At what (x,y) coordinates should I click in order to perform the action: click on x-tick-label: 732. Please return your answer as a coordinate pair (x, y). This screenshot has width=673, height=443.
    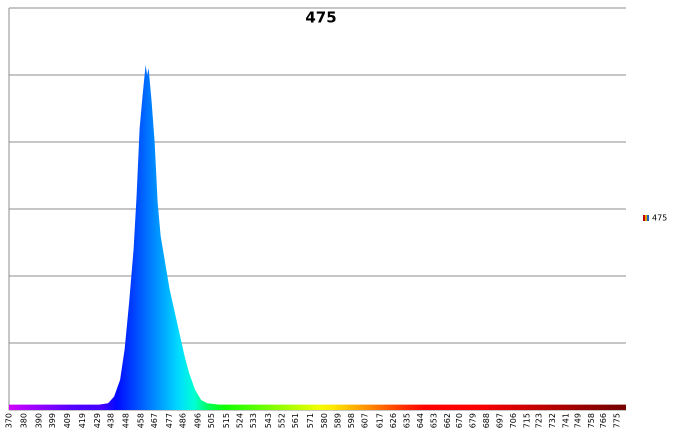
    Looking at the image, I should click on (552, 420).